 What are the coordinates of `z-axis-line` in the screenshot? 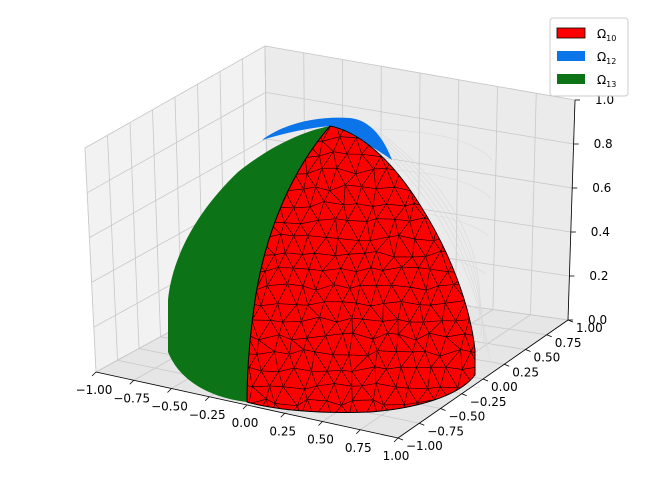 It's located at (571, 210).